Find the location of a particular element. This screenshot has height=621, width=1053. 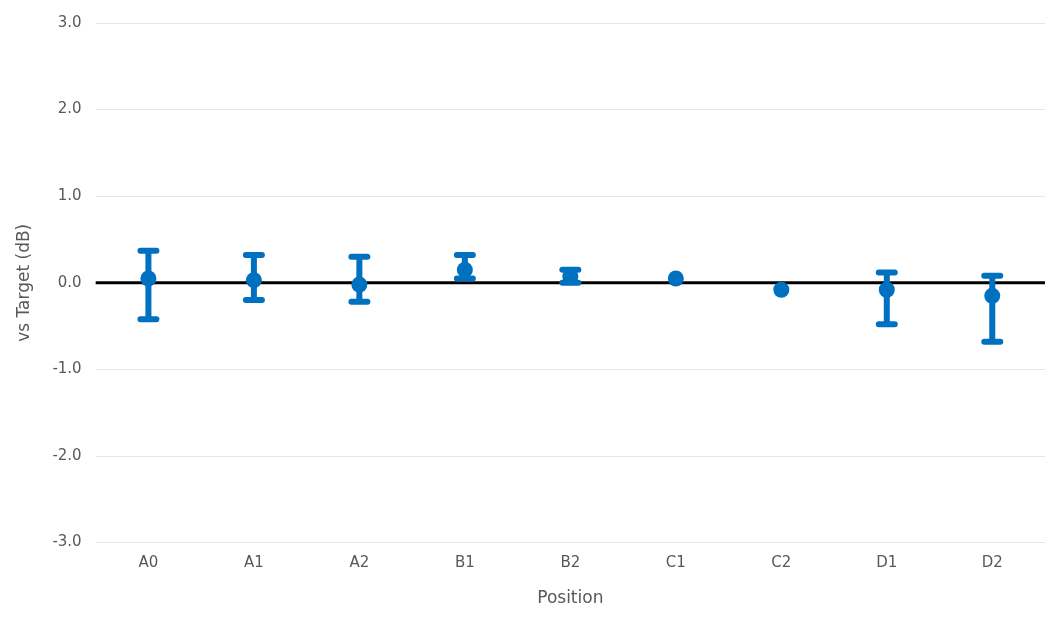

y-axis-title: vs Target (dB) is located at coordinates (22, 282).